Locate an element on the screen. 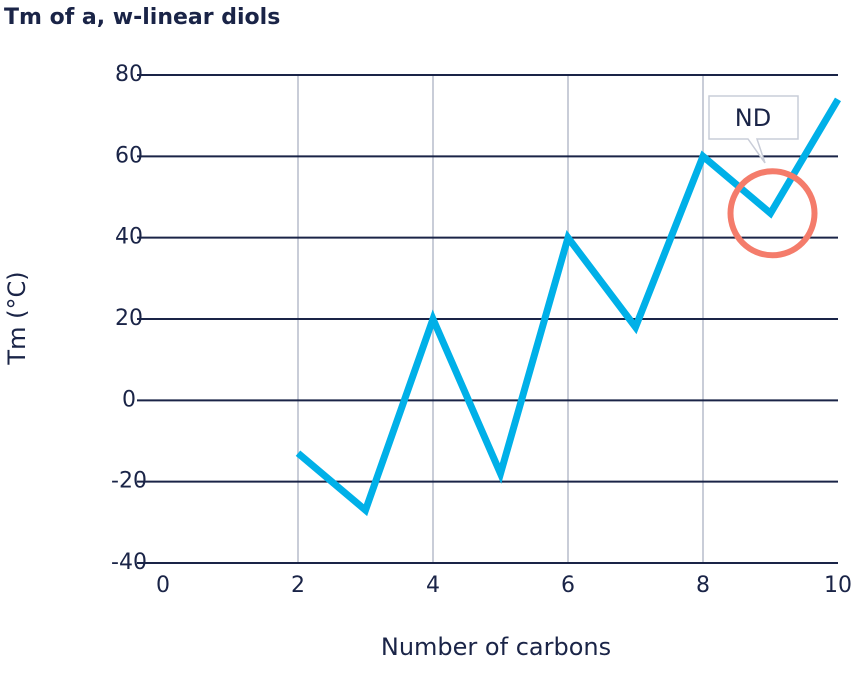  y-tick-label: 80 is located at coordinates (129, 74).